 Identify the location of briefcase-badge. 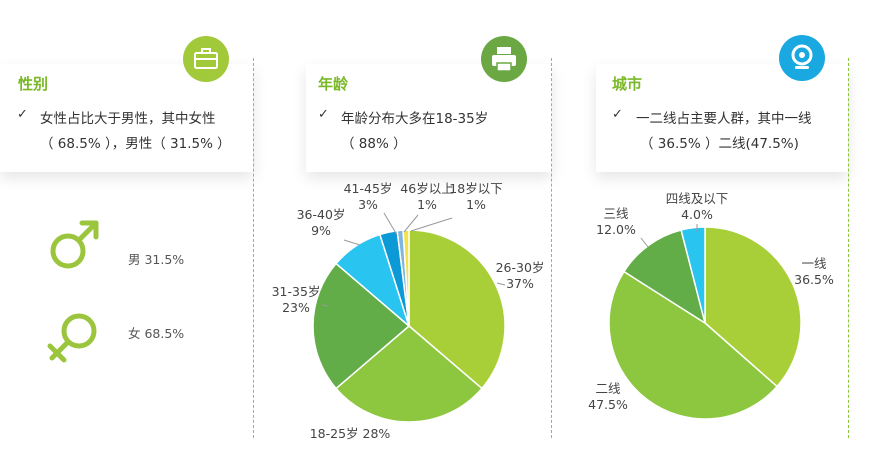
(206, 59).